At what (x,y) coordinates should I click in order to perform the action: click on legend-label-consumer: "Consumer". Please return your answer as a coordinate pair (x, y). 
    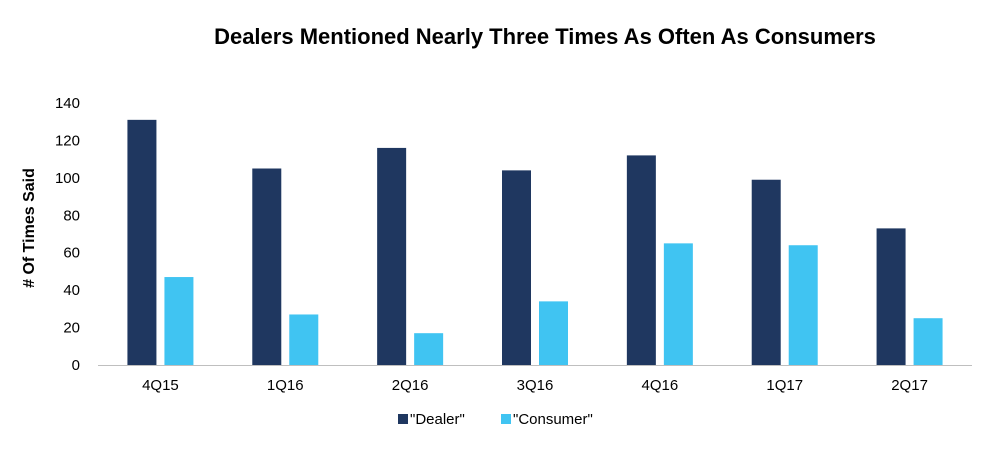
    Looking at the image, I should click on (553, 419).